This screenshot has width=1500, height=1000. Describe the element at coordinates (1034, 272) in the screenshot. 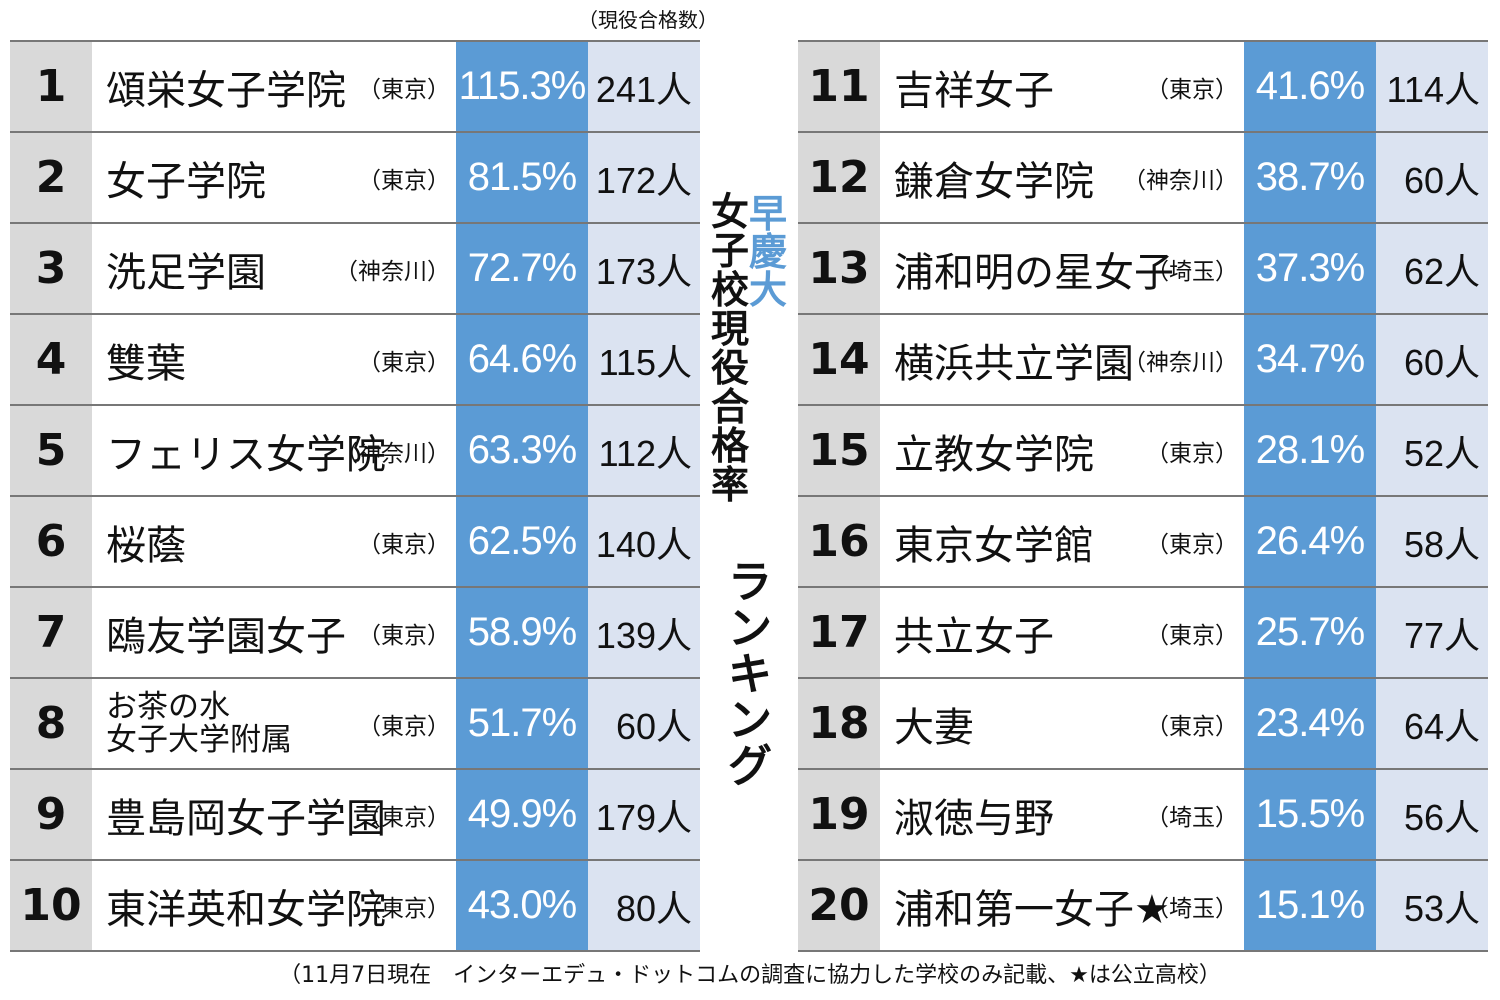

I see `school-name: 浦和明の星女子` at that location.